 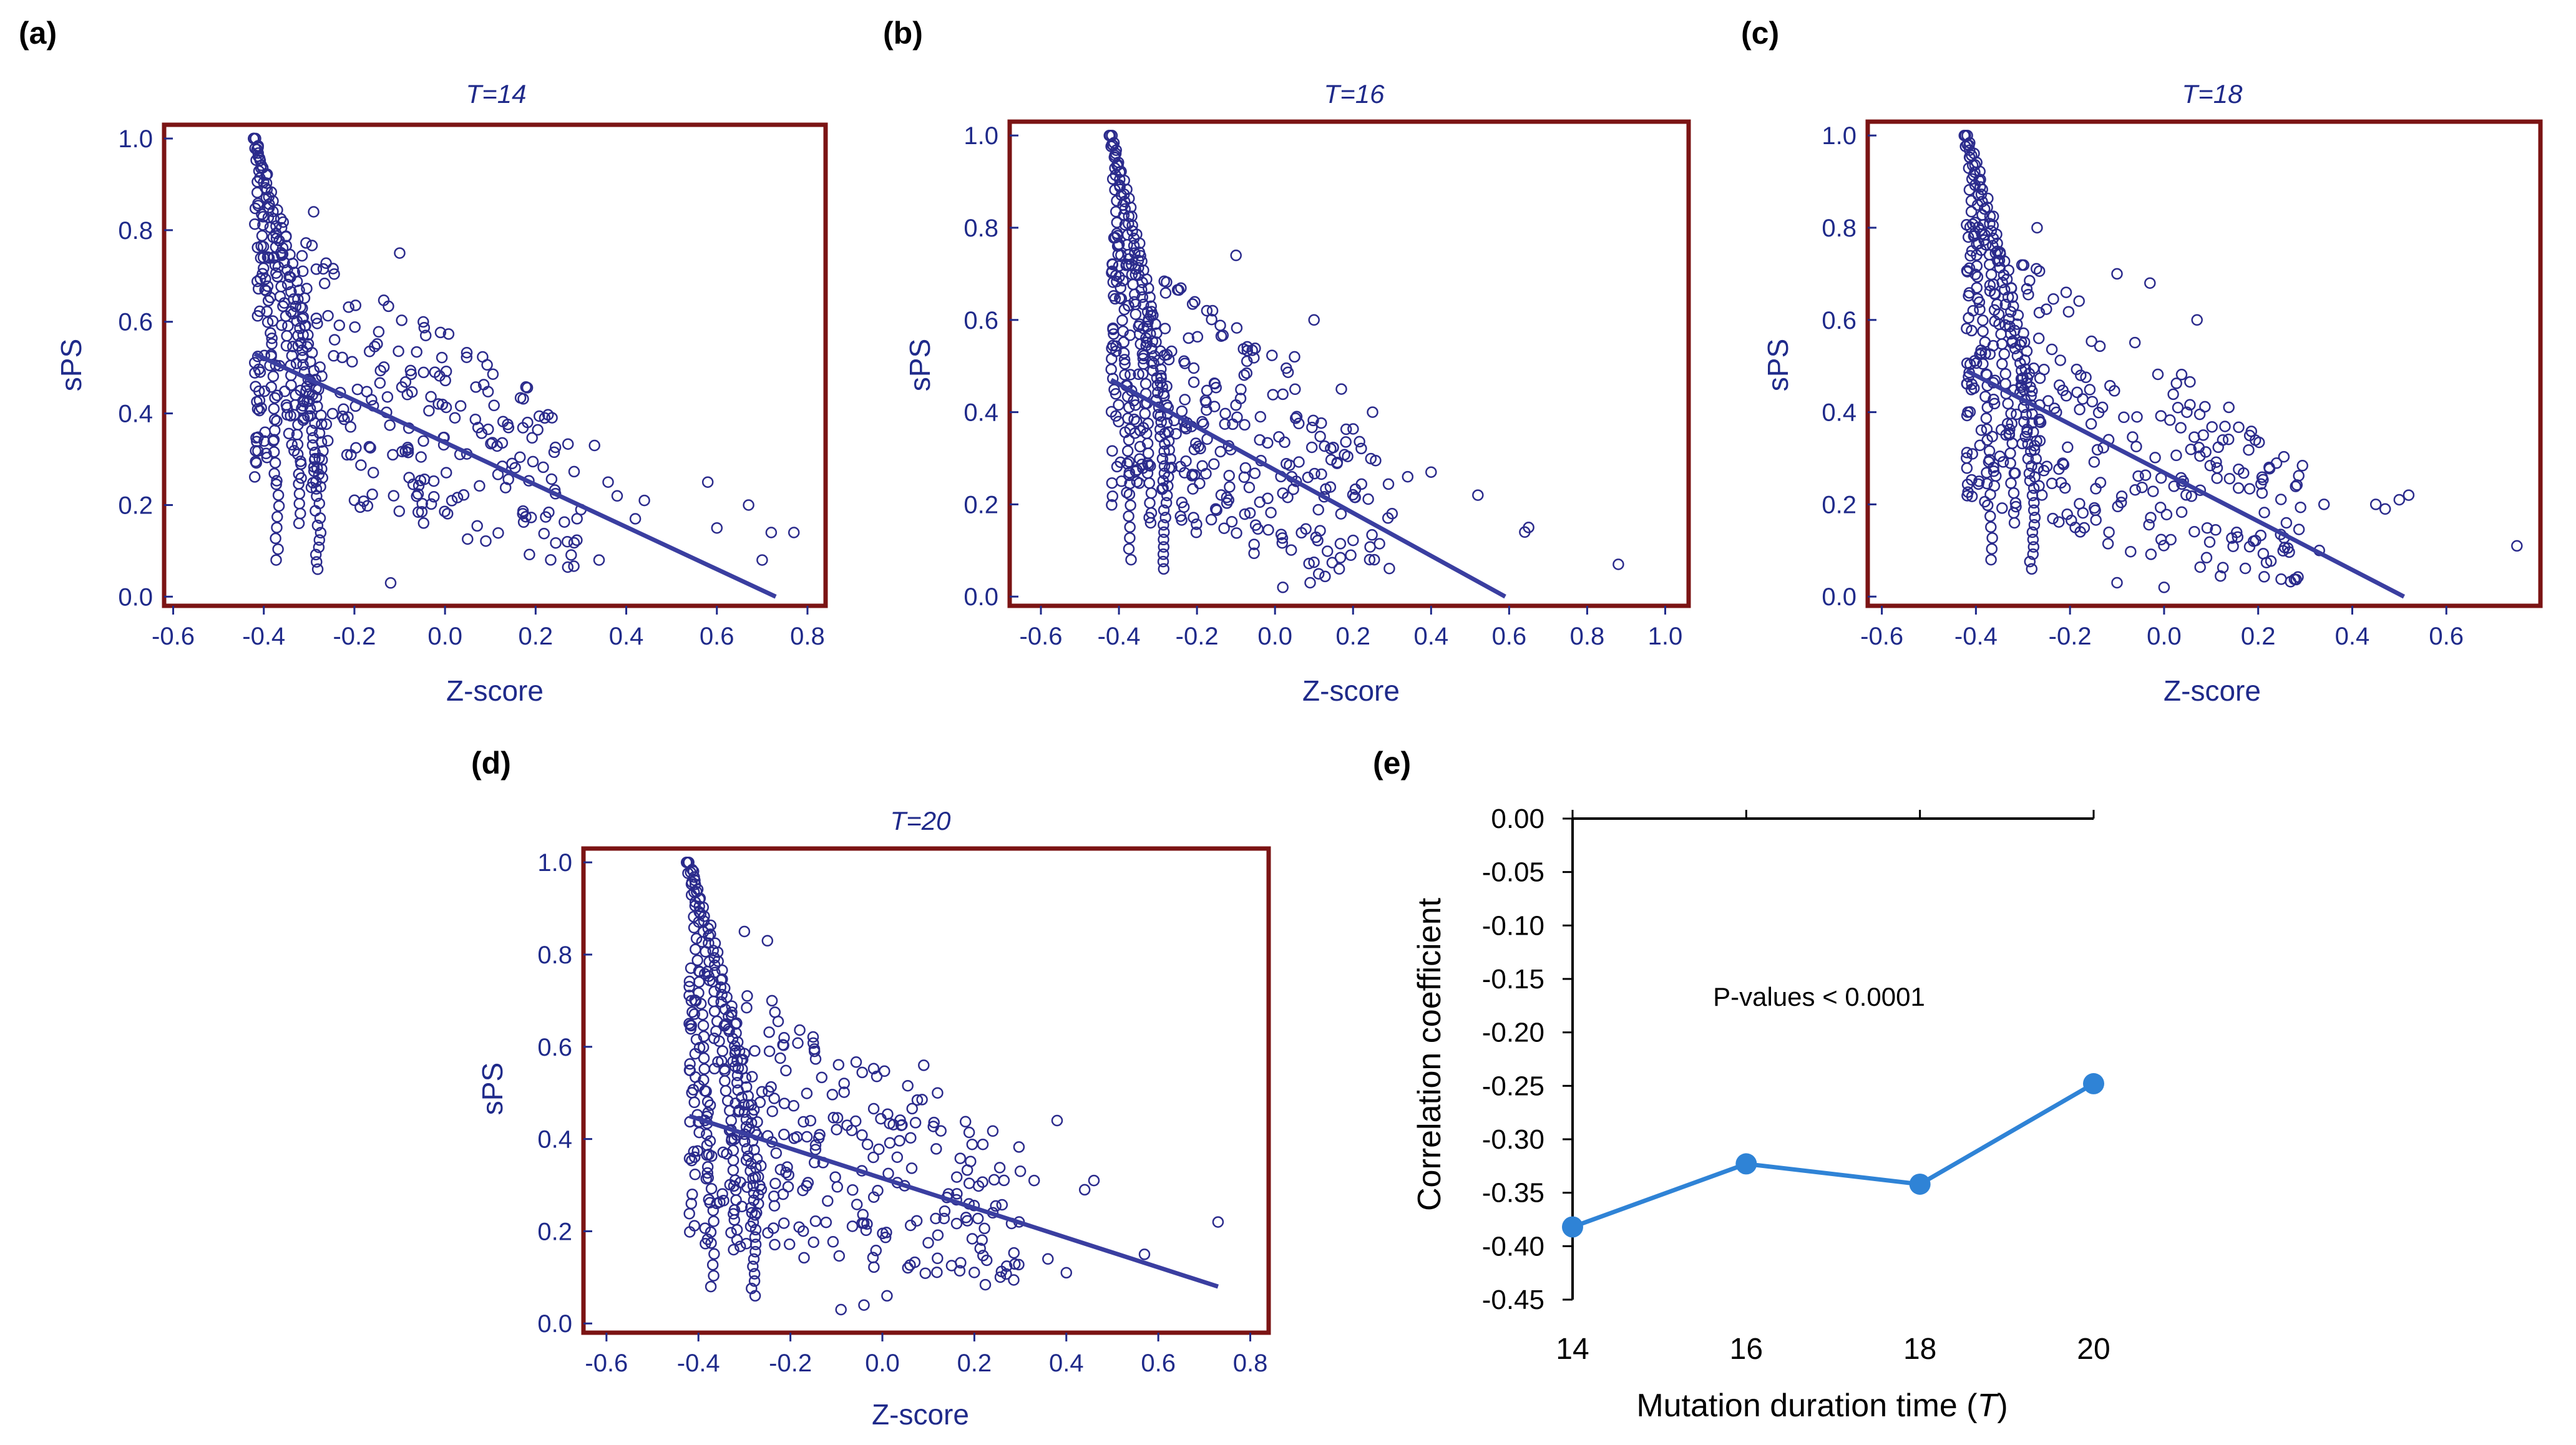 I want to click on panel-d-xtick-label: -0.6, so click(x=606, y=1363).